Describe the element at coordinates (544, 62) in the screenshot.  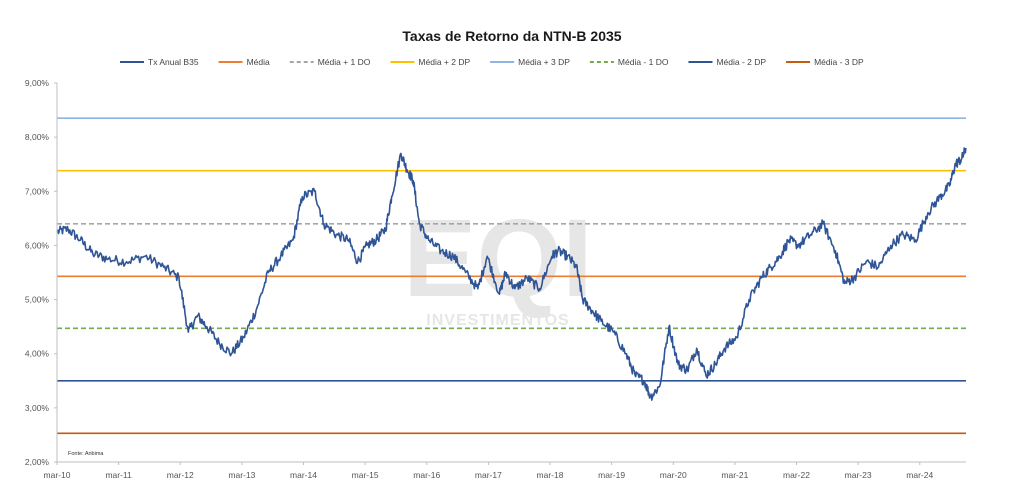
I see `legend-label: Média + 3 DP` at that location.